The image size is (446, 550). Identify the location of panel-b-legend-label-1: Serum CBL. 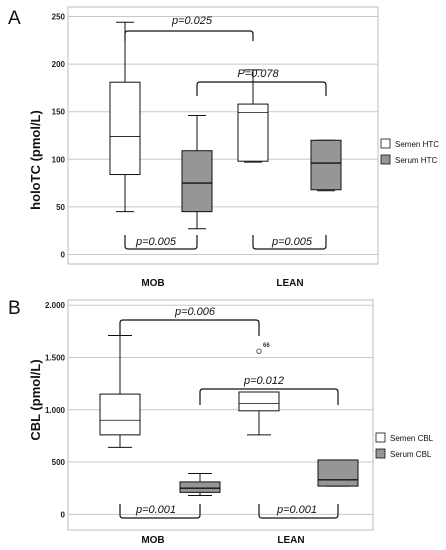
(411, 454).